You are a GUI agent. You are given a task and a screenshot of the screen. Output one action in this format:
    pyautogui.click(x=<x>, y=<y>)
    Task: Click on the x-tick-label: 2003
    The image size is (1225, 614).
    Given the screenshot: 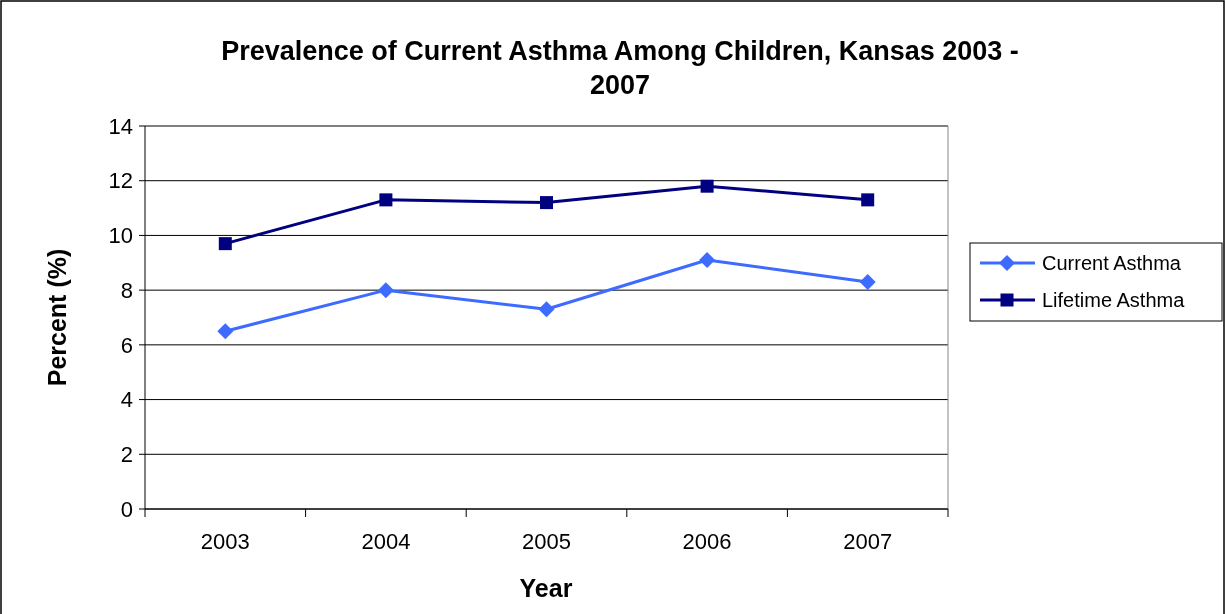 What is the action you would take?
    pyautogui.click(x=225, y=541)
    